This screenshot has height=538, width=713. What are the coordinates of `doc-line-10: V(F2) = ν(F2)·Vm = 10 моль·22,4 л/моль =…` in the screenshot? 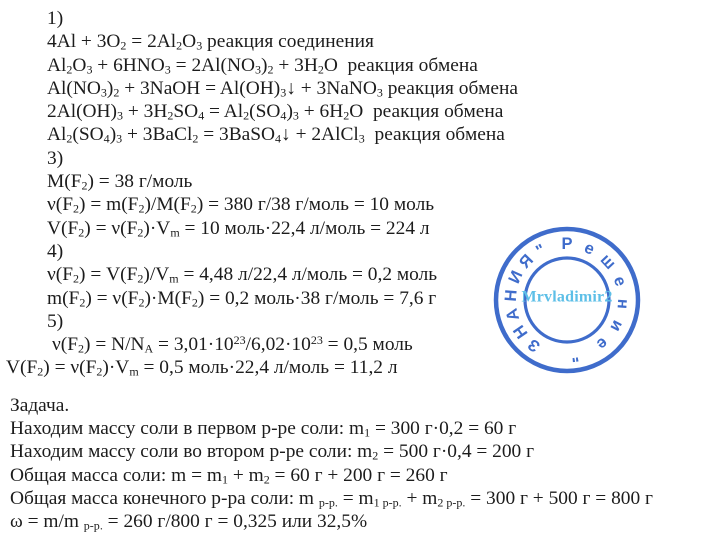 It's located at (238, 228).